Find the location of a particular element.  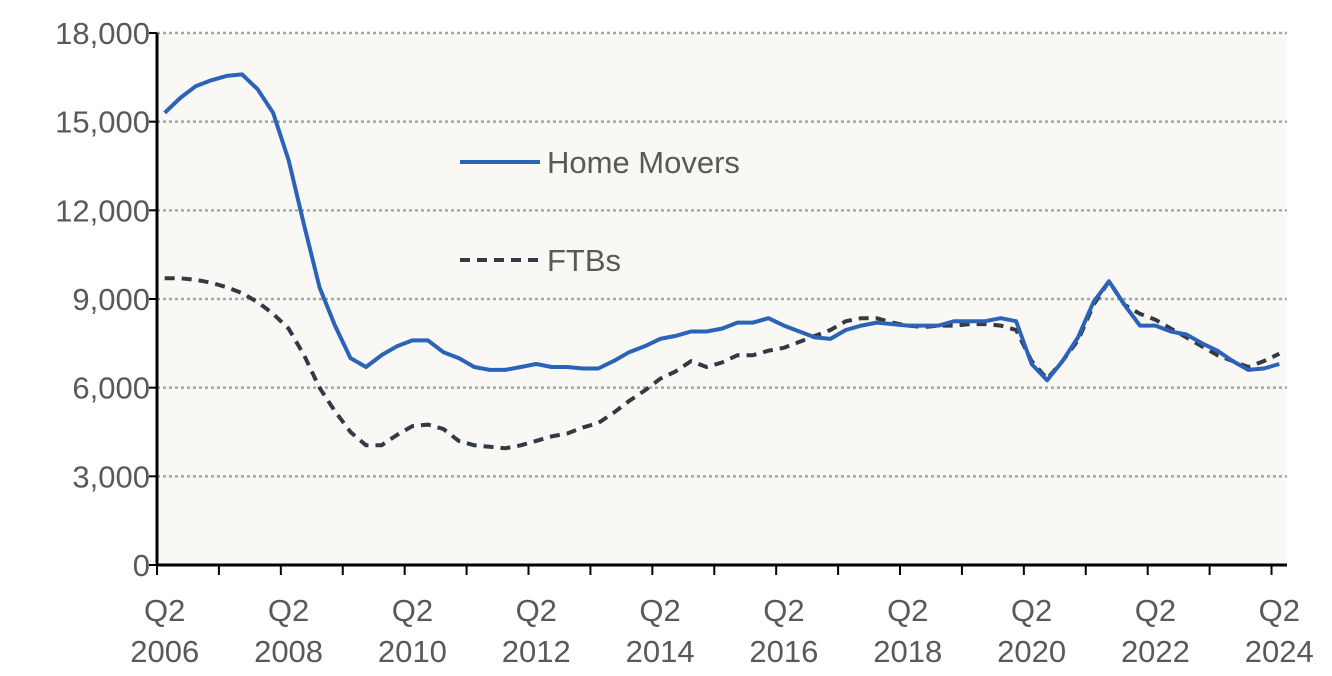

x-tick-label-year: 2014 is located at coordinates (660, 651).